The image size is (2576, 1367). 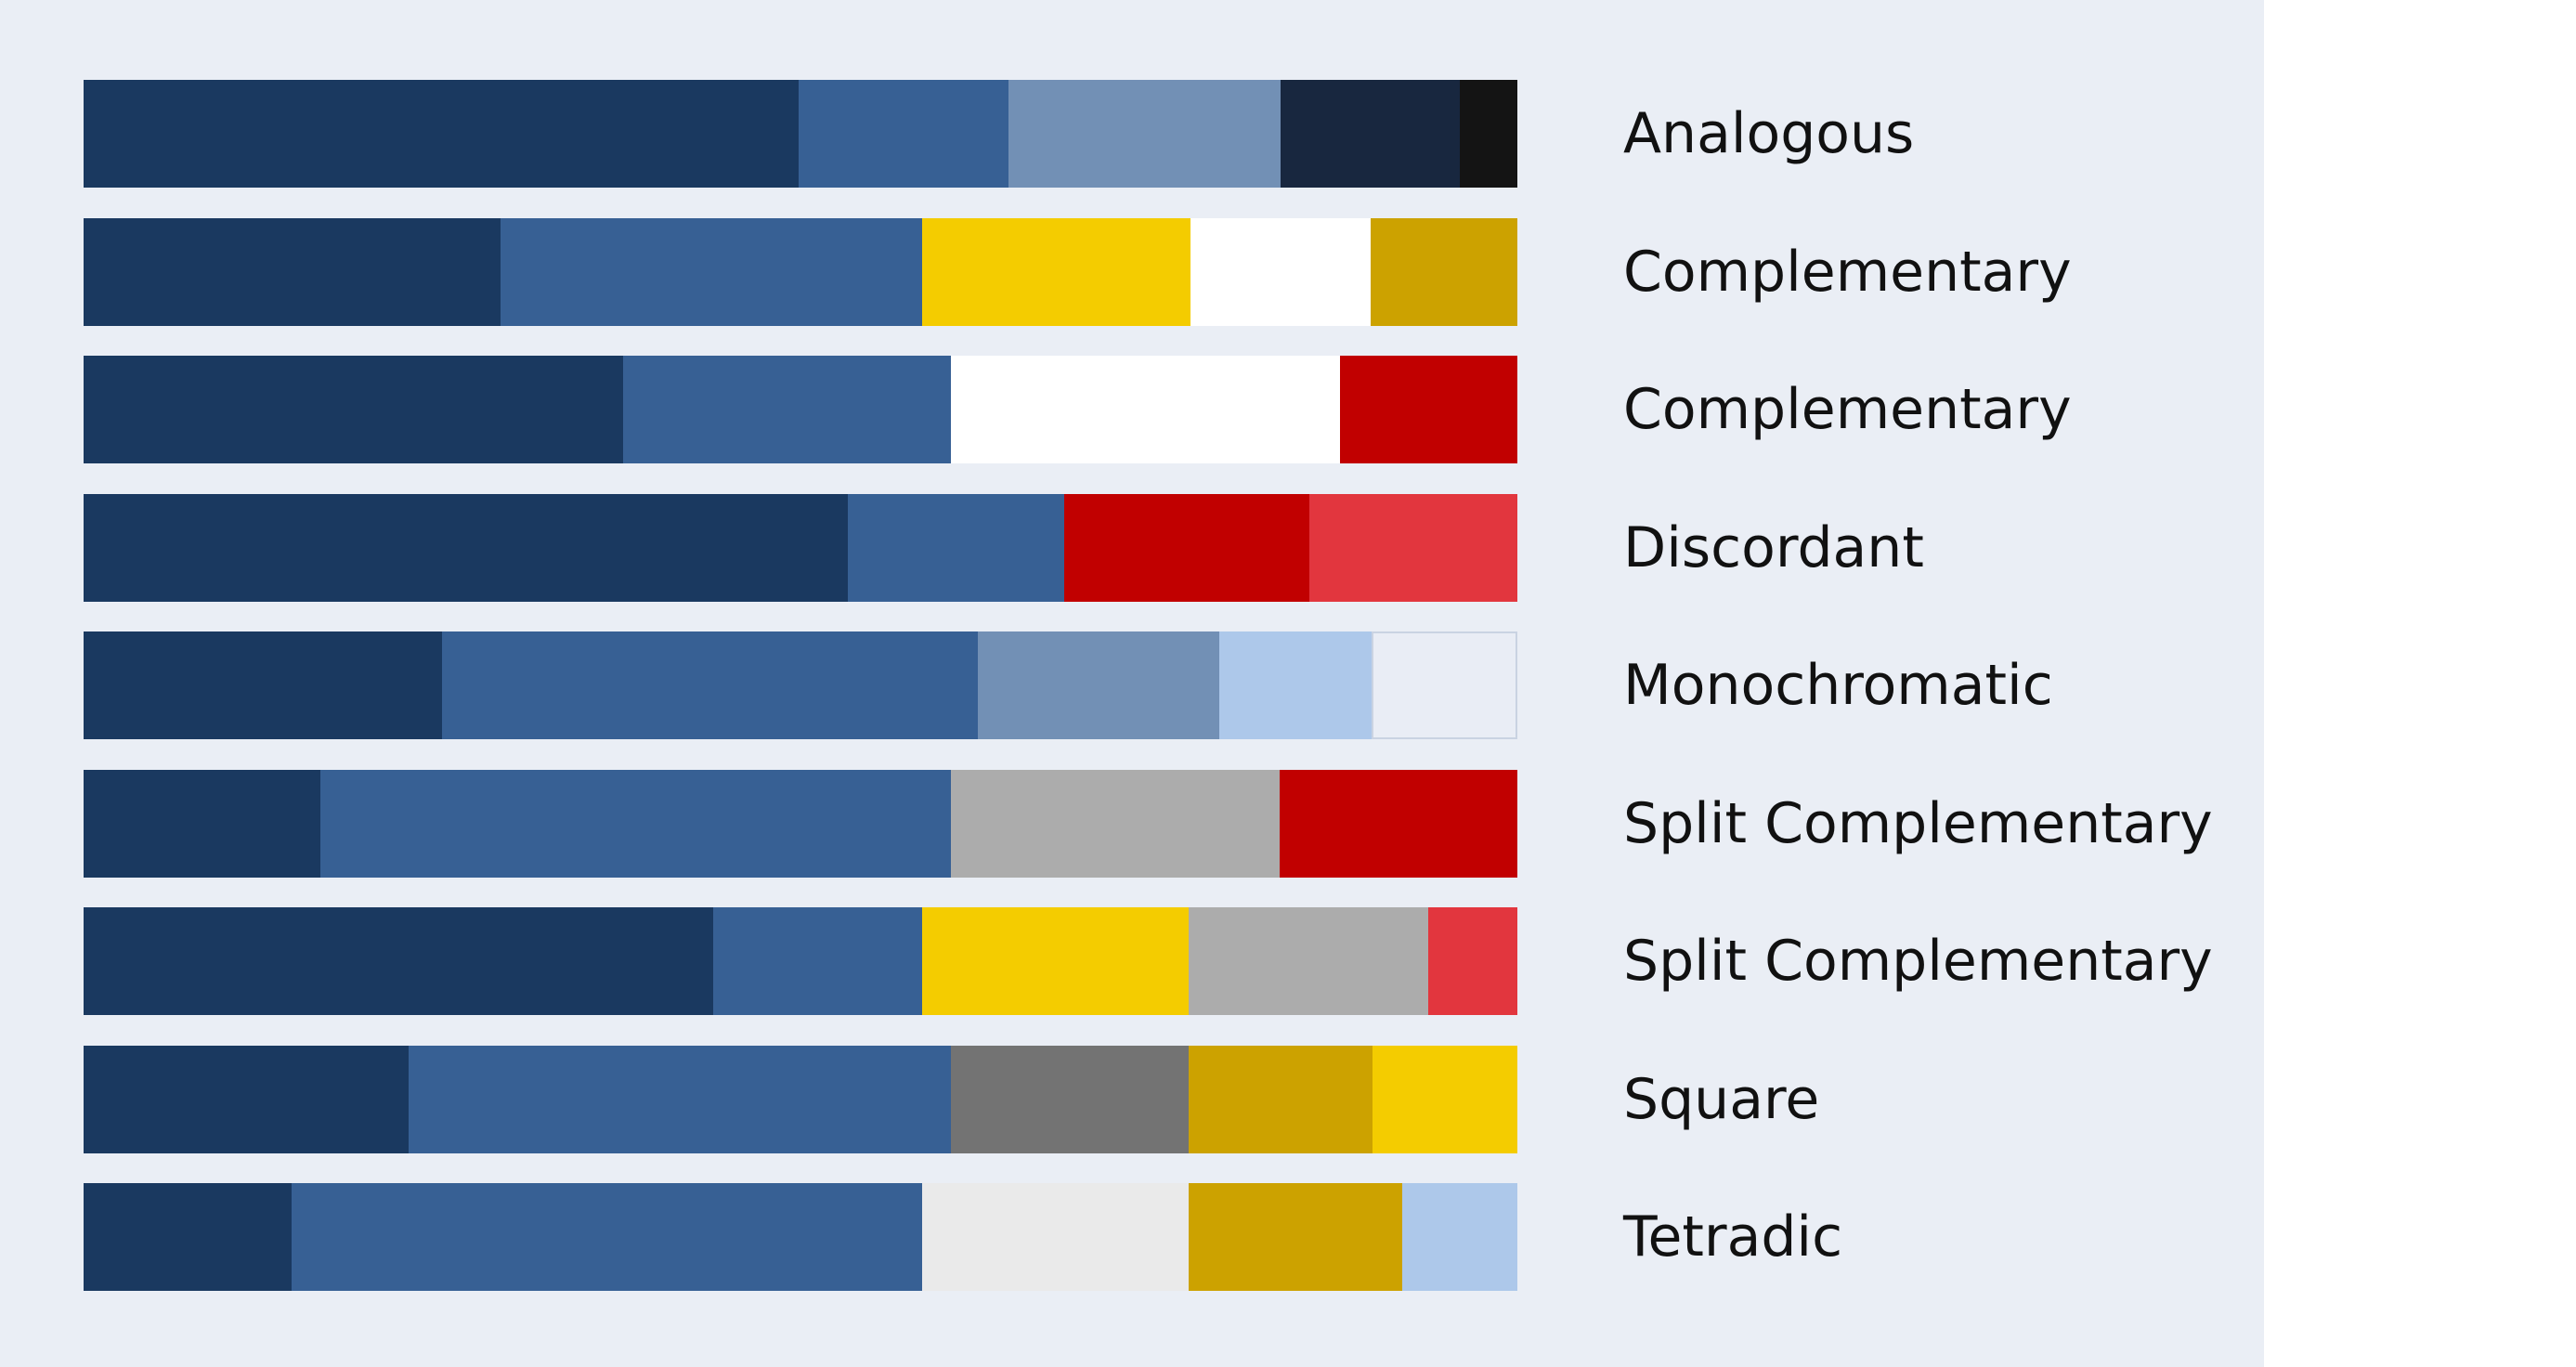 What do you see at coordinates (1769, 133) in the screenshot?
I see `palette-label: Analogous` at bounding box center [1769, 133].